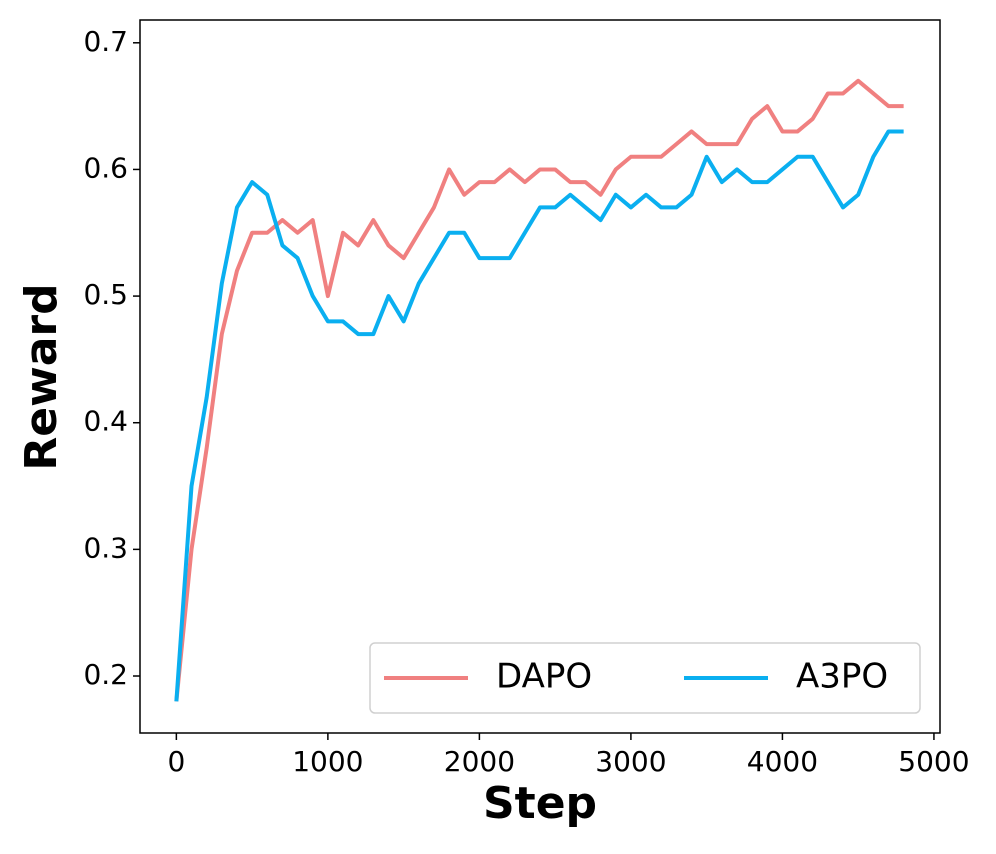  Describe the element at coordinates (540, 803) in the screenshot. I see `x-axis-label: Step` at that location.